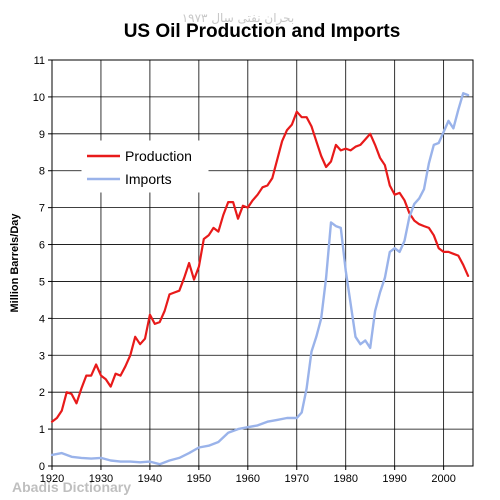  Describe the element at coordinates (71, 487) in the screenshot. I see `watermark-bottom: Abadis Dictionary` at that location.